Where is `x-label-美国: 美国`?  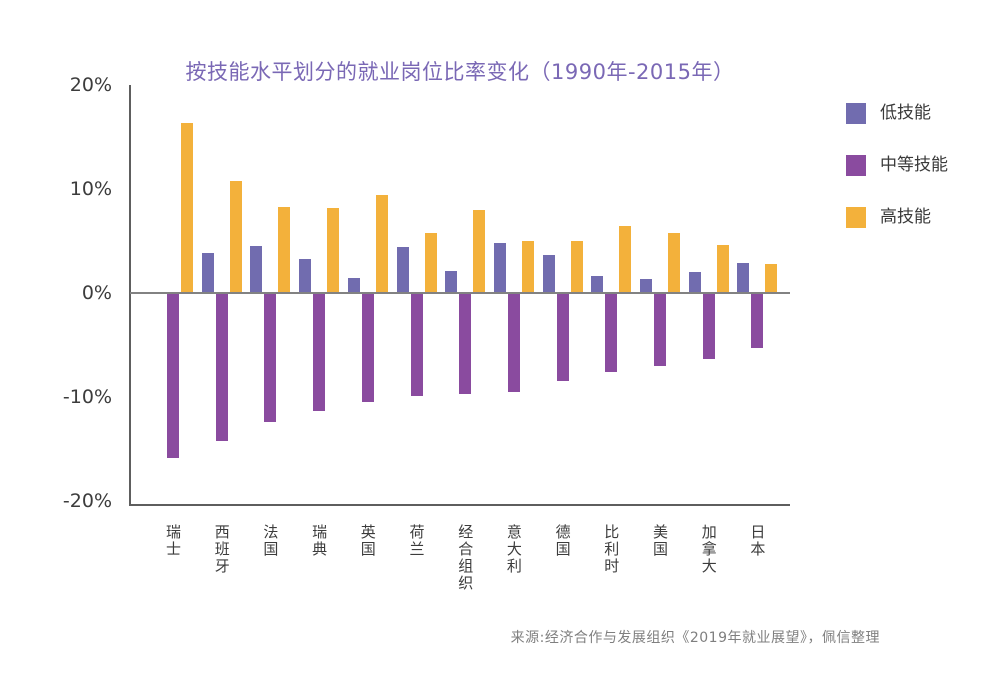 x-label-美国: 美国 is located at coordinates (660, 541).